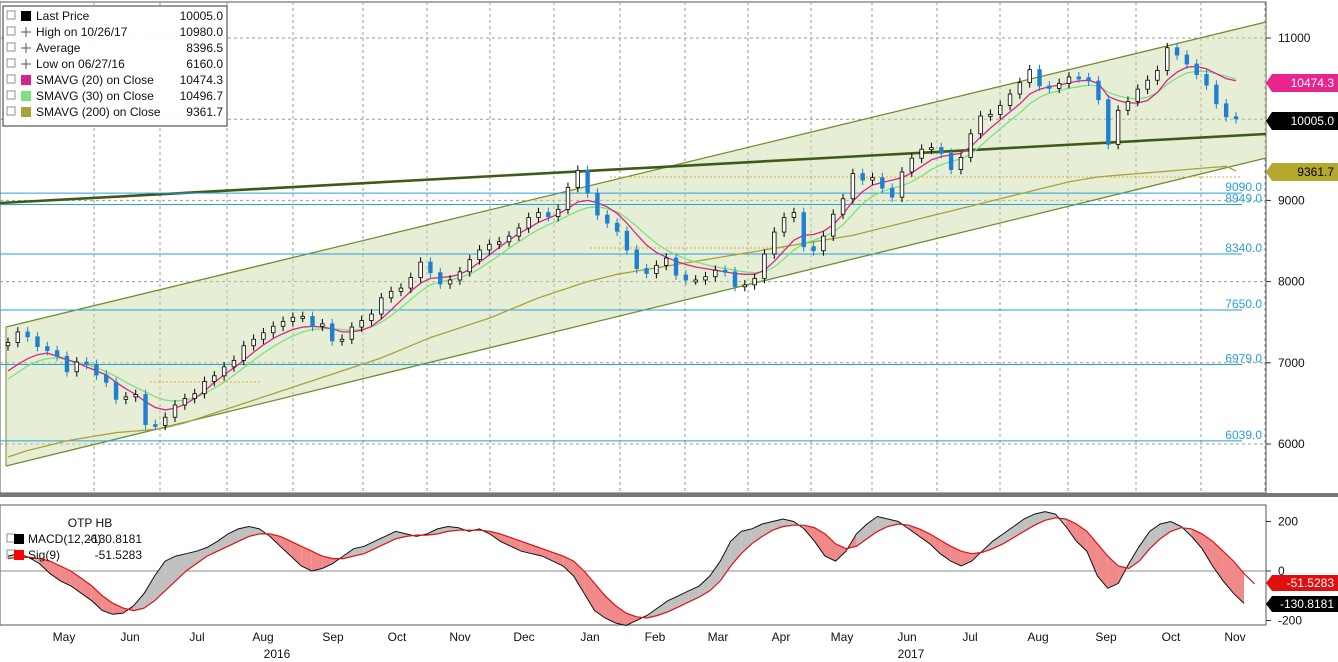 The height and width of the screenshot is (662, 1338). Describe the element at coordinates (1291, 200) in the screenshot. I see `y-tick-label: 9000` at that location.